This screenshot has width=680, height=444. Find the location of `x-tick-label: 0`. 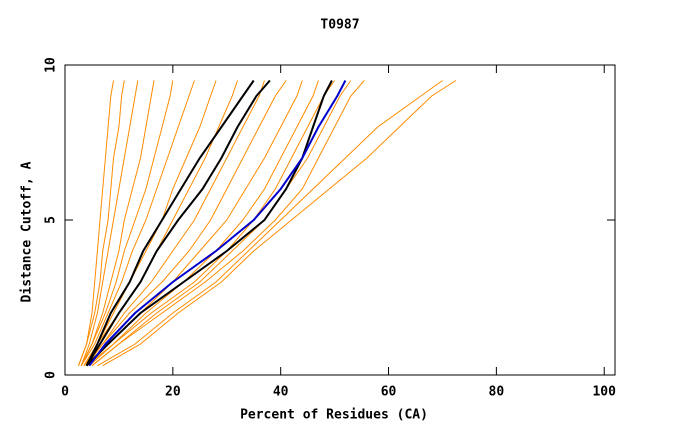

x-tick-label: 0 is located at coordinates (65, 392).